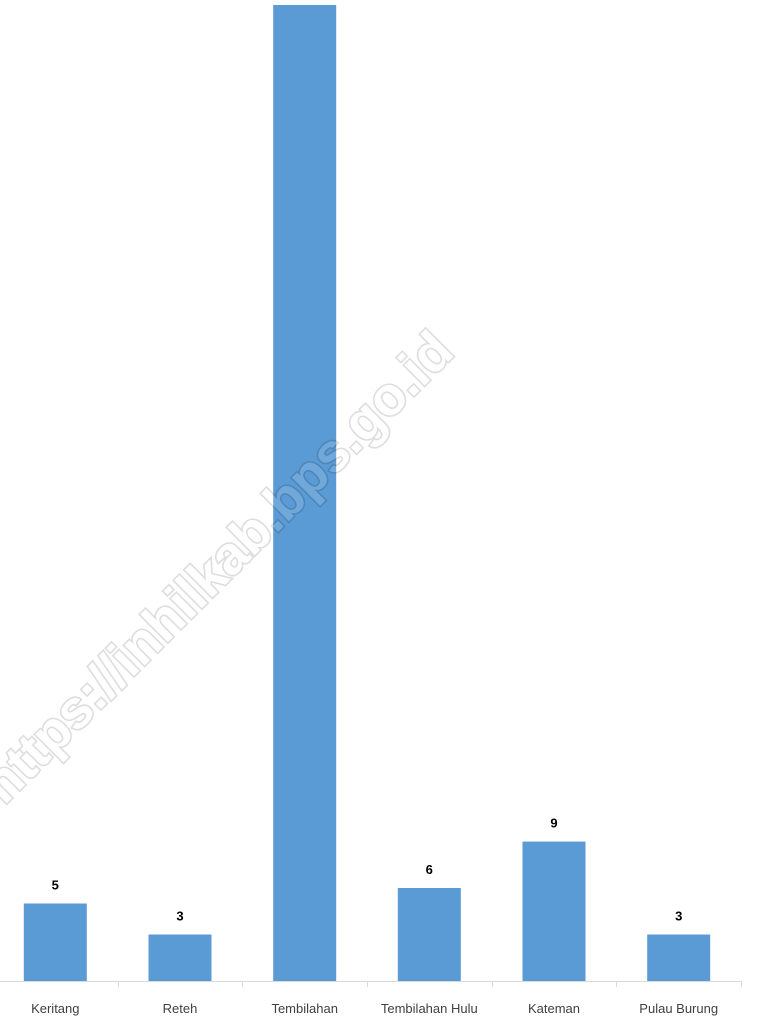 The height and width of the screenshot is (1027, 759). I want to click on bar-tembilahan, so click(305, 493).